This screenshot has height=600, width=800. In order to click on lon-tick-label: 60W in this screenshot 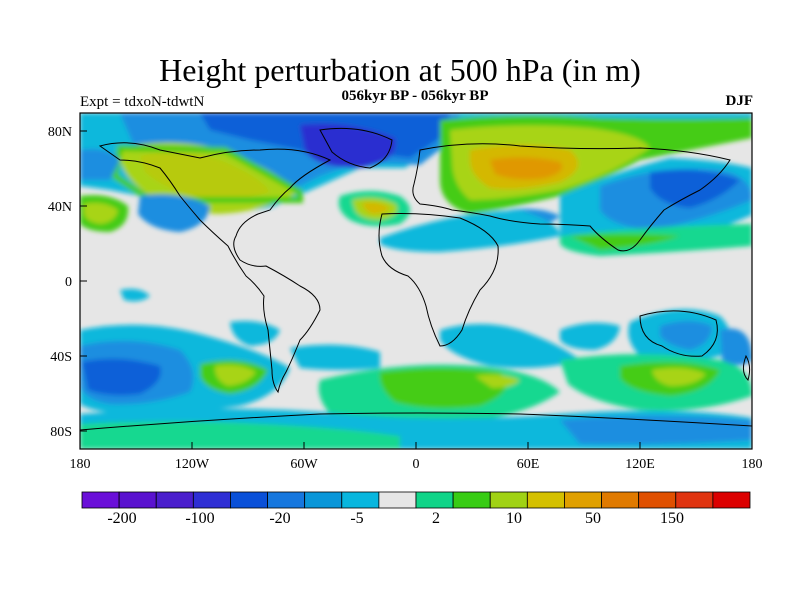, I will do `click(304, 464)`.